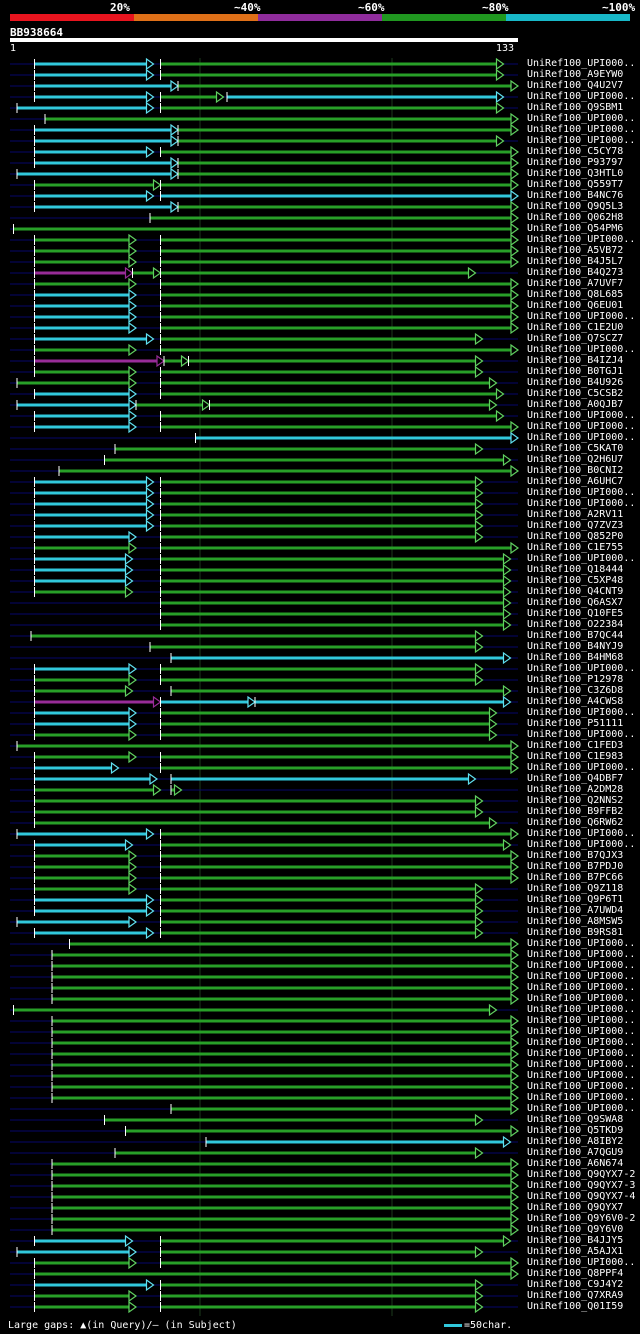  I want to click on hit-label: UniRef100_B4JJY5, so click(575, 1240).